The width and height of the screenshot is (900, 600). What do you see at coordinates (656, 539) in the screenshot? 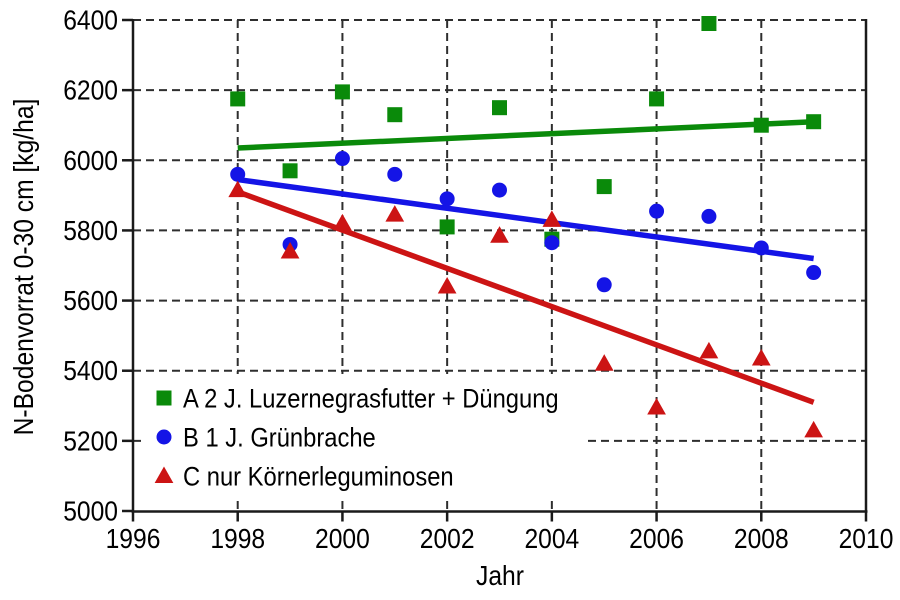
I see `x-tick-label: 2006` at bounding box center [656, 539].